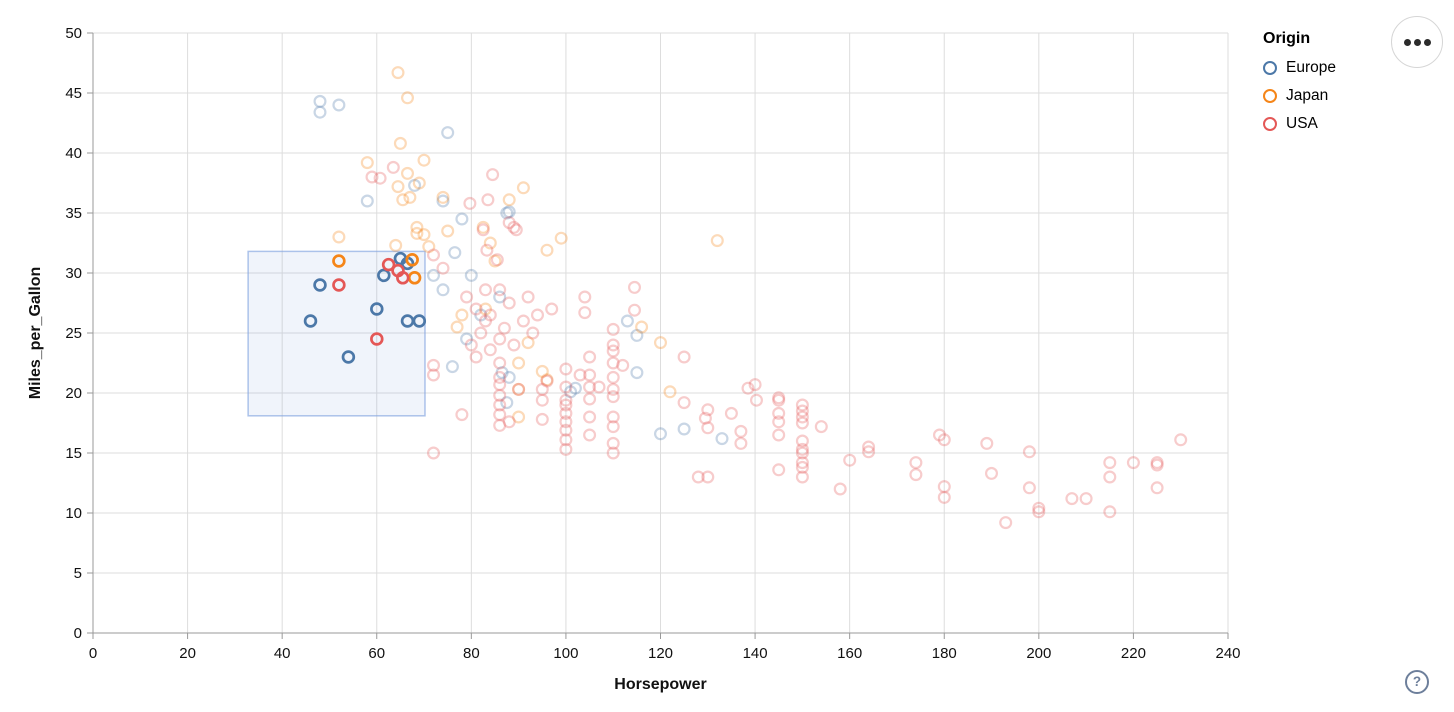 This screenshot has height=712, width=1454. What do you see at coordinates (1417, 42) in the screenshot?
I see `actions-menu-button` at bounding box center [1417, 42].